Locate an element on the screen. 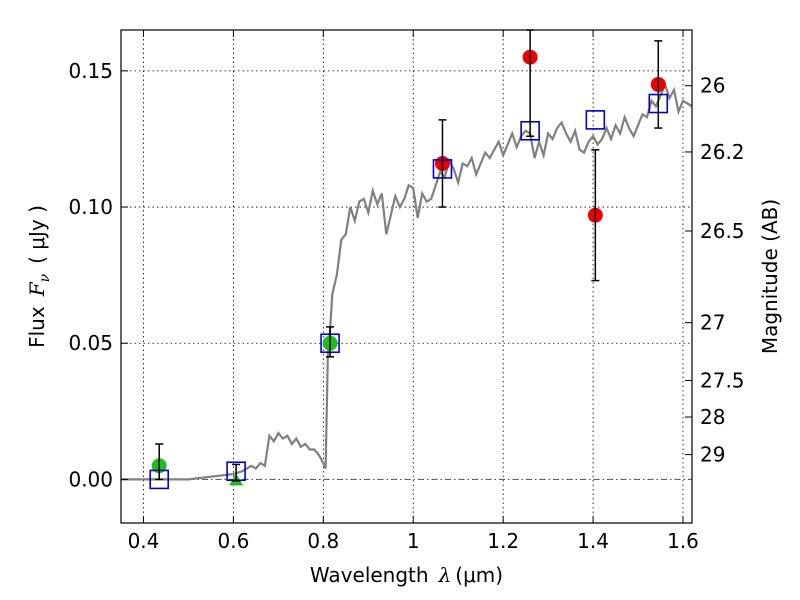 The width and height of the screenshot is (800, 600). x-tick-label: 0.6 is located at coordinates (233, 541).